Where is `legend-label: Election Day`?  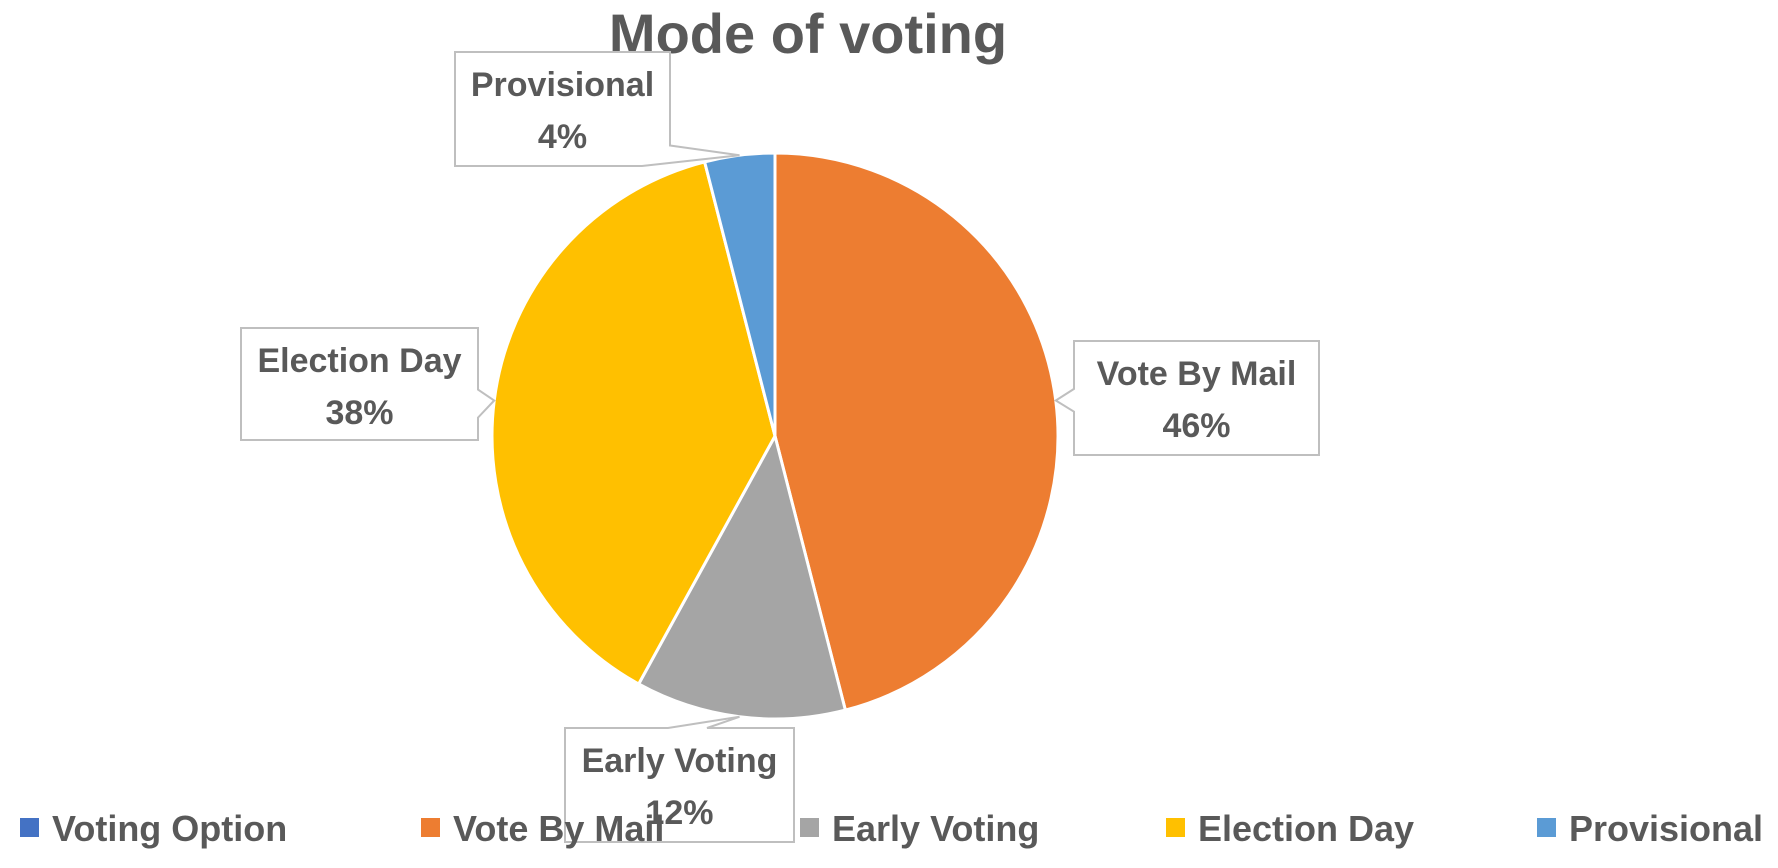 legend-label: Election Day is located at coordinates (1306, 828).